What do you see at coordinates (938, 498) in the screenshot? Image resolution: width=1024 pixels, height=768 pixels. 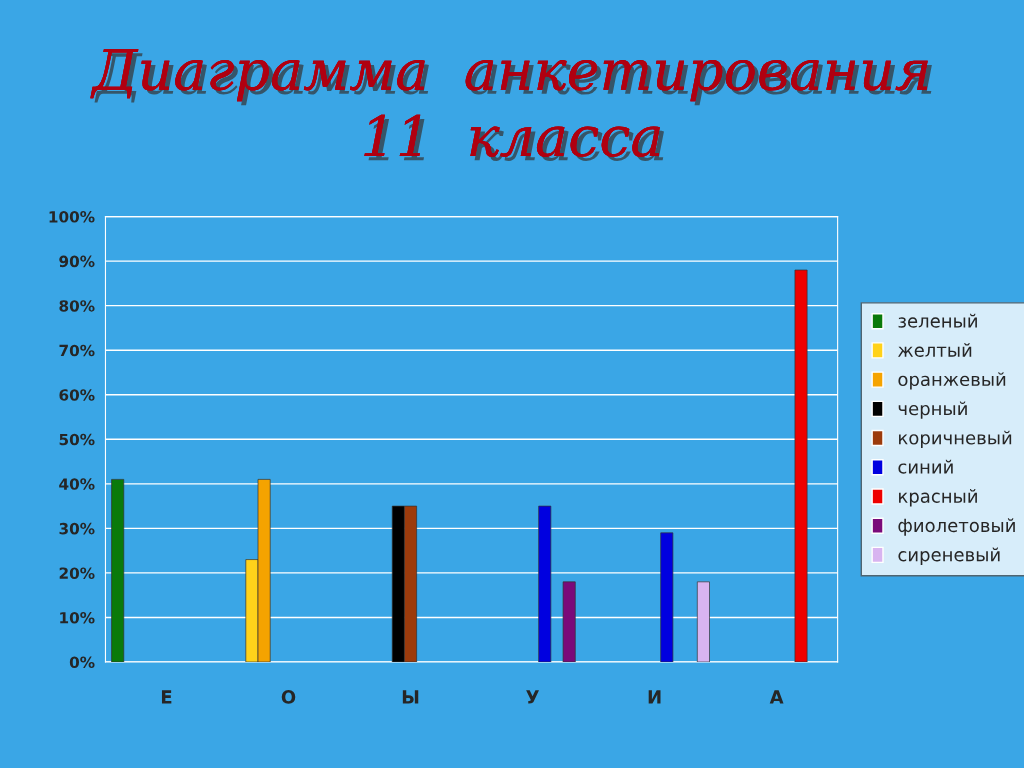 I see `legend-label: красный` at bounding box center [938, 498].